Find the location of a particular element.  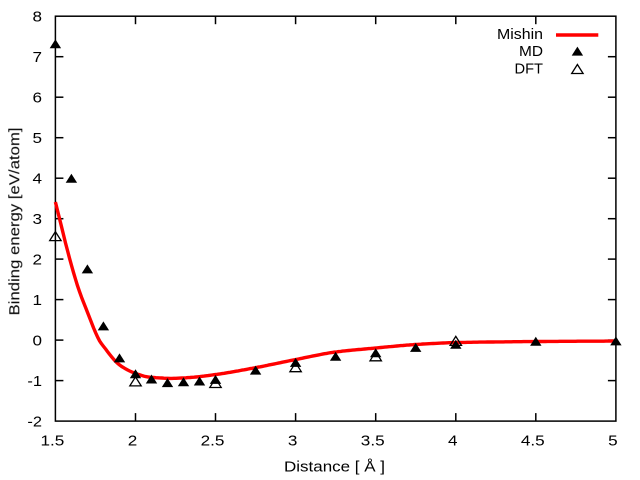

svg-text: 4.5 is located at coordinates (533, 440).